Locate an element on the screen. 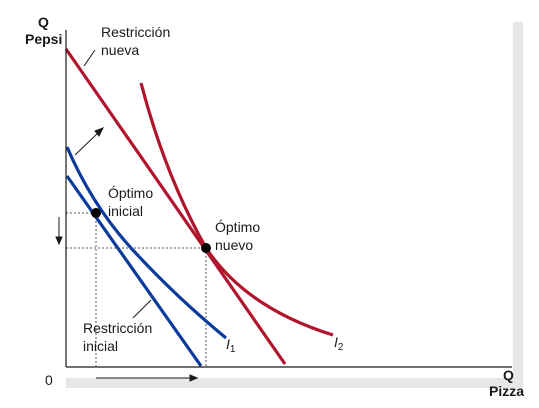 This screenshot has height=408, width=539. pizza-increase-arrowhead is located at coordinates (194, 378).